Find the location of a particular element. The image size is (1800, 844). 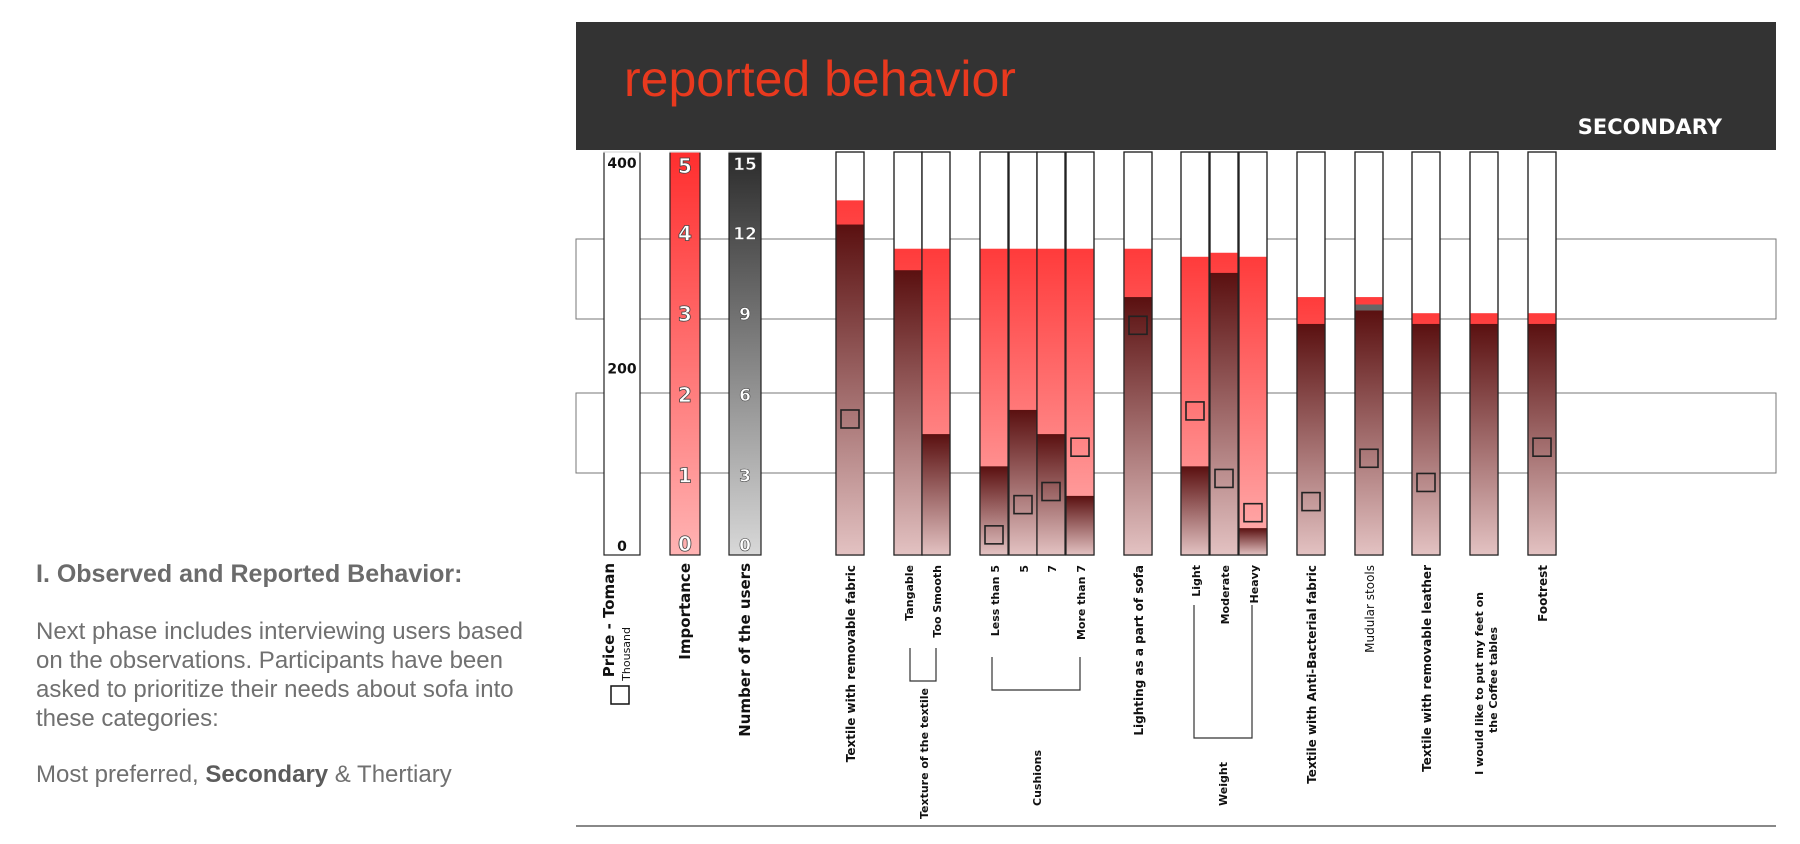

price-unit-label: Thousand is located at coordinates (626, 654).